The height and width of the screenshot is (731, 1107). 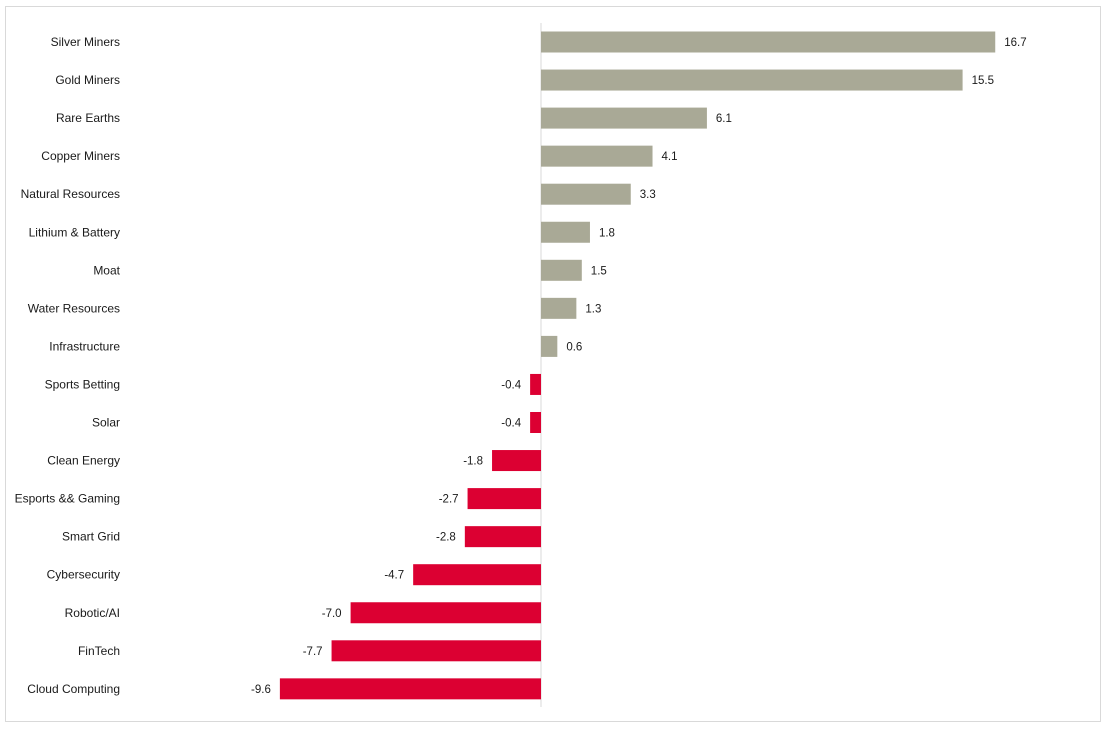 I want to click on category-label: Sports Betting, so click(x=82, y=384).